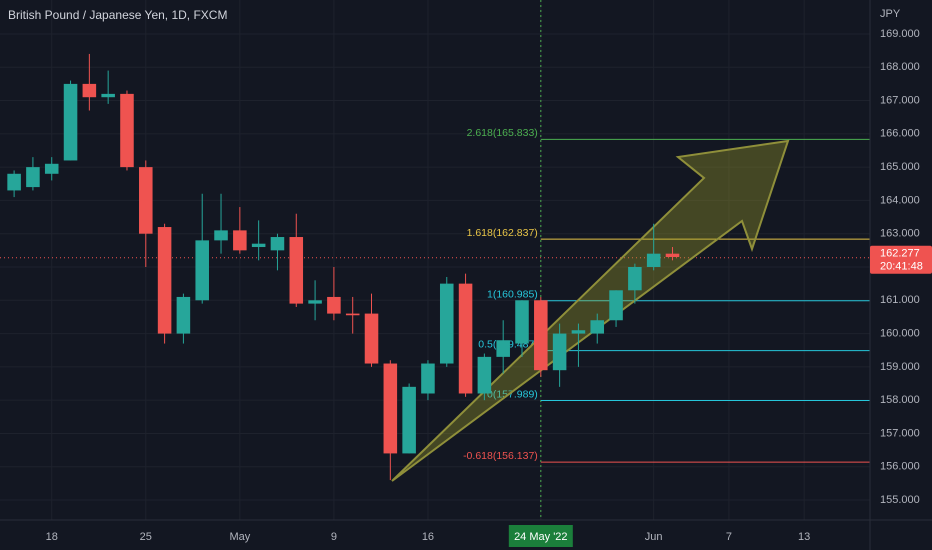 This screenshot has height=550, width=932. What do you see at coordinates (512, 295) in the screenshot?
I see `fib-label: 1(160.985)` at bounding box center [512, 295].